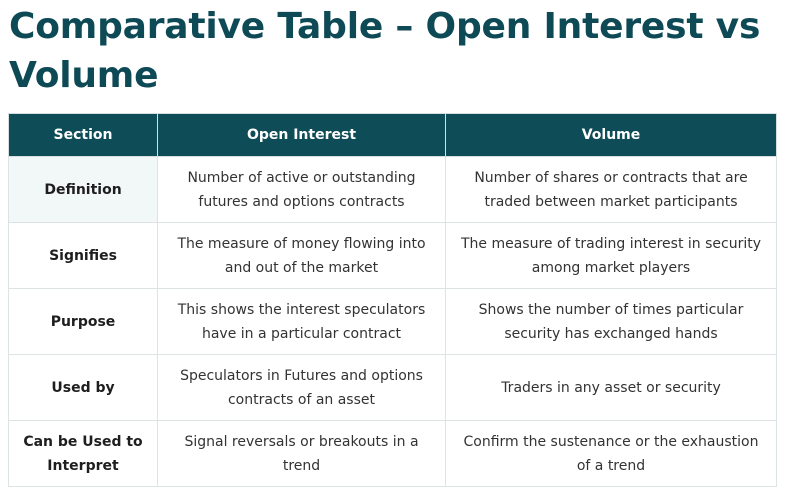 The image size is (786, 499). Describe the element at coordinates (83, 189) in the screenshot. I see `section-cell: Definition` at that location.